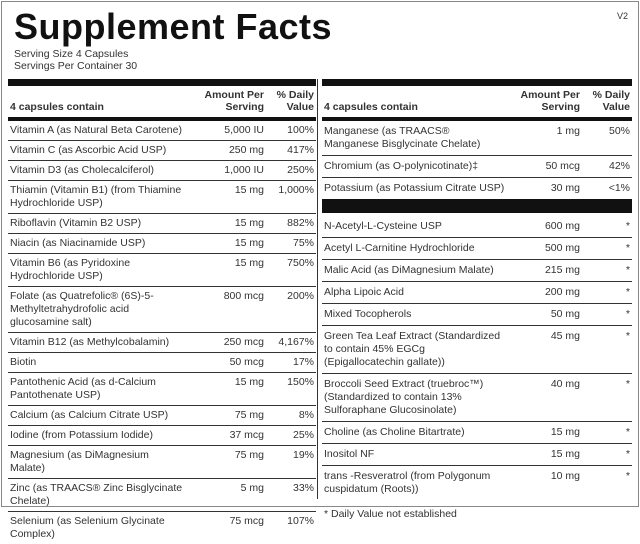 The width and height of the screenshot is (640, 544). Describe the element at coordinates (97, 528) in the screenshot. I see `nutrient-name: Selenium (as Selenium Glycinate Complex)` at that location.